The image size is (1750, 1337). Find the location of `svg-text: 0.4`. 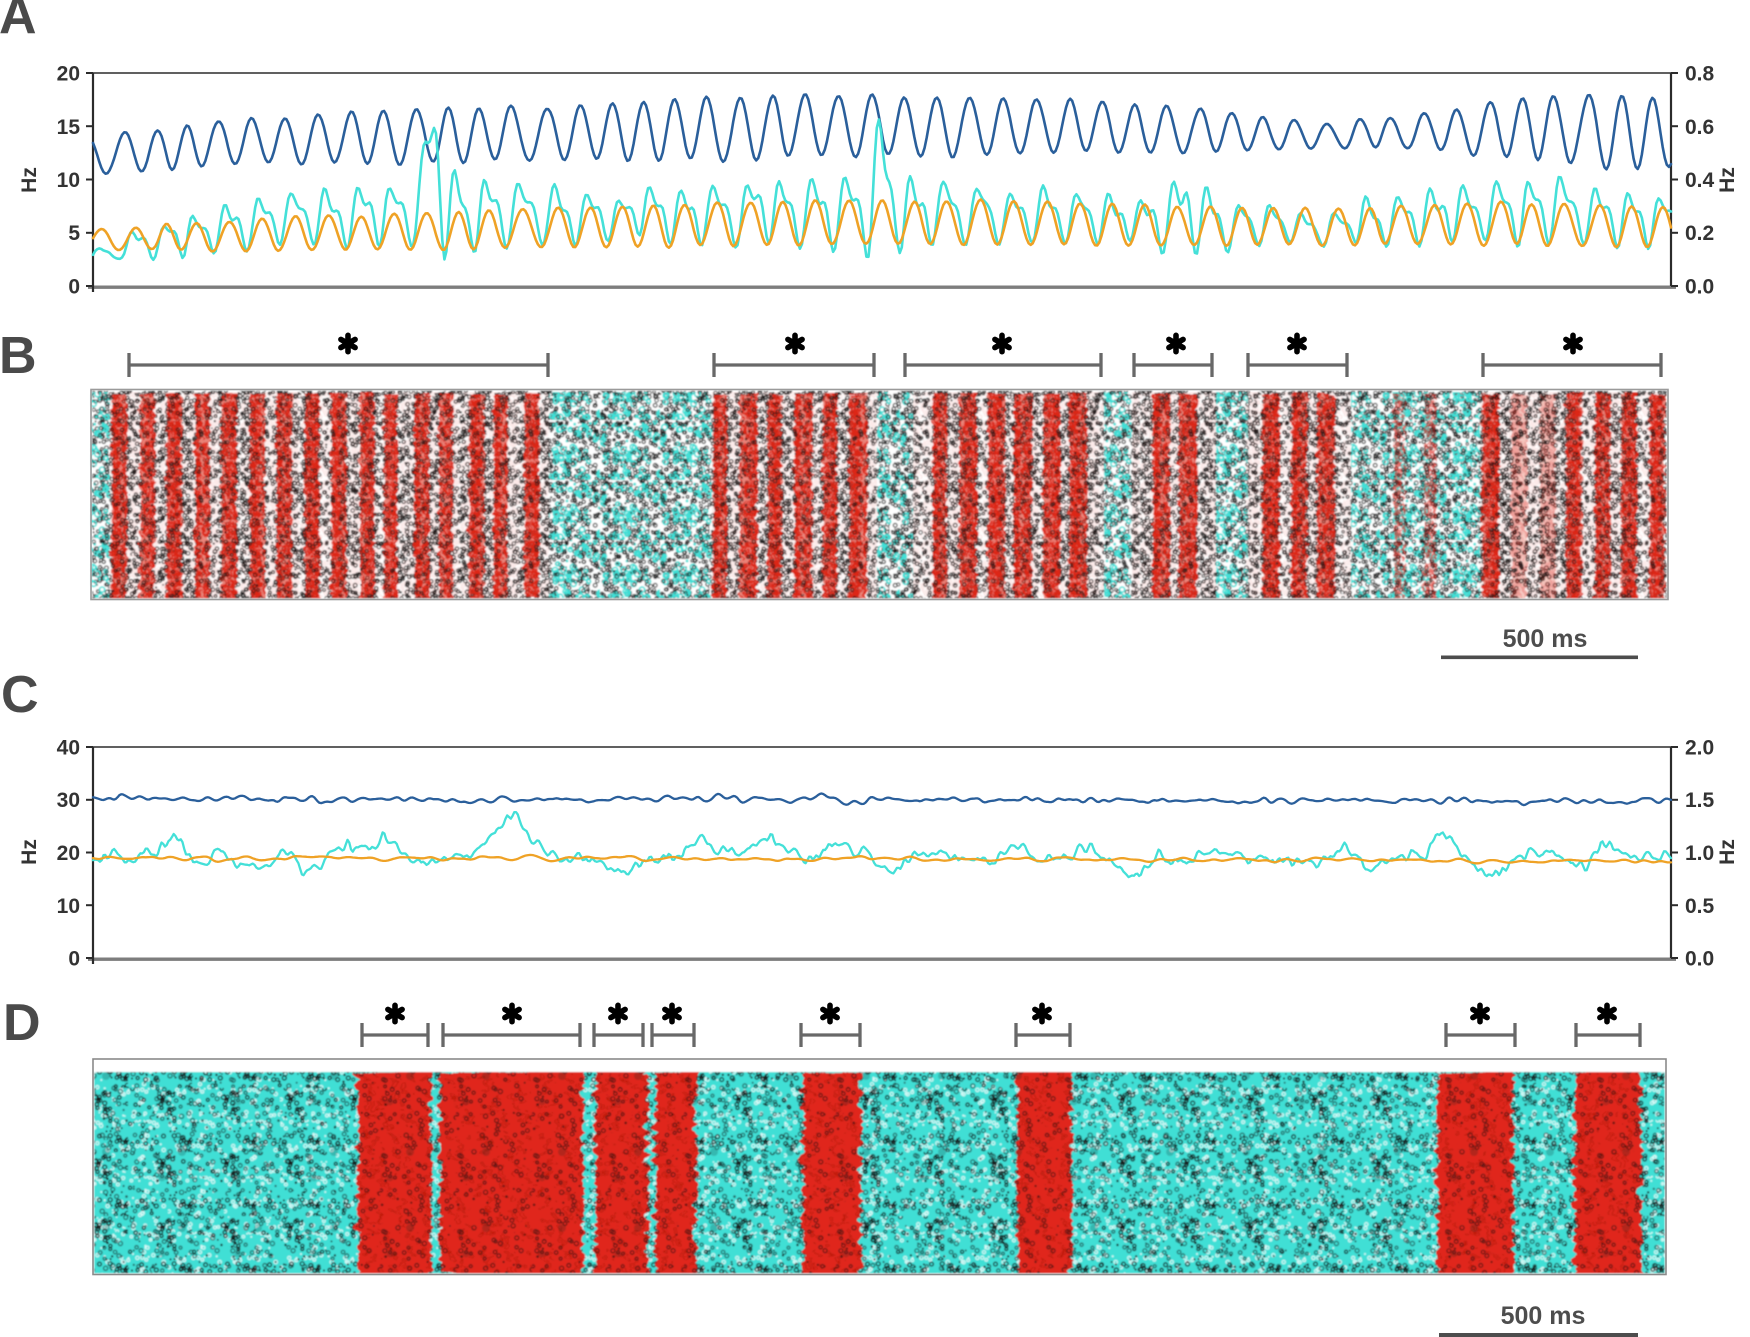

svg-text: 0.4 is located at coordinates (1700, 180).